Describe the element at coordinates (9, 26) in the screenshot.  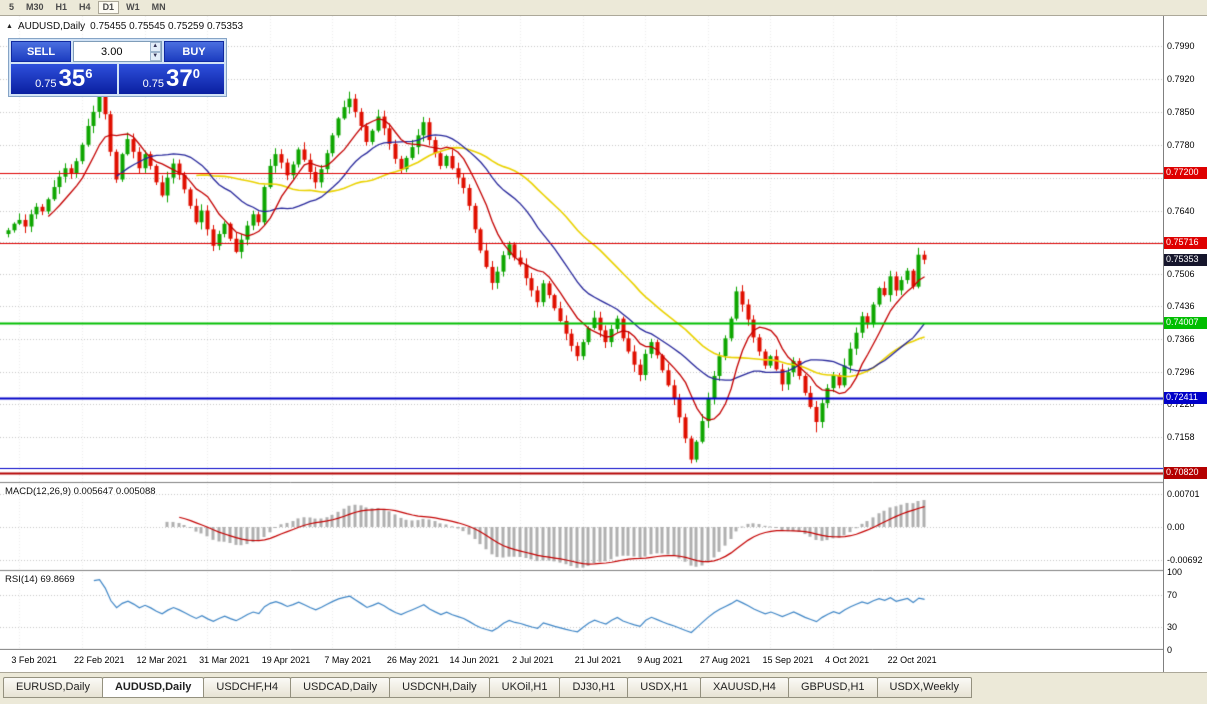
I see `collapse-trade-panel-icon: ▲` at that location.